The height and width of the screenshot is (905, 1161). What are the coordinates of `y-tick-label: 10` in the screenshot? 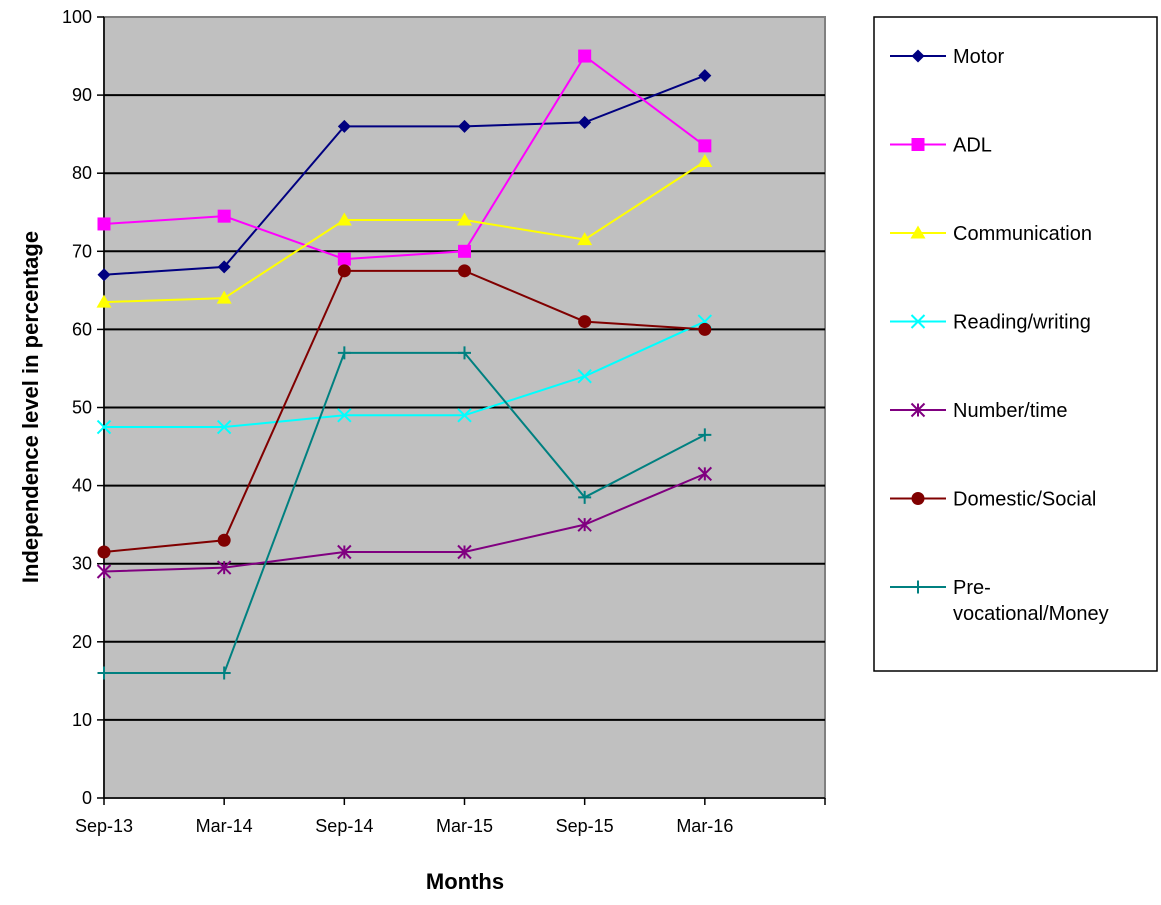 It's located at (82, 720).